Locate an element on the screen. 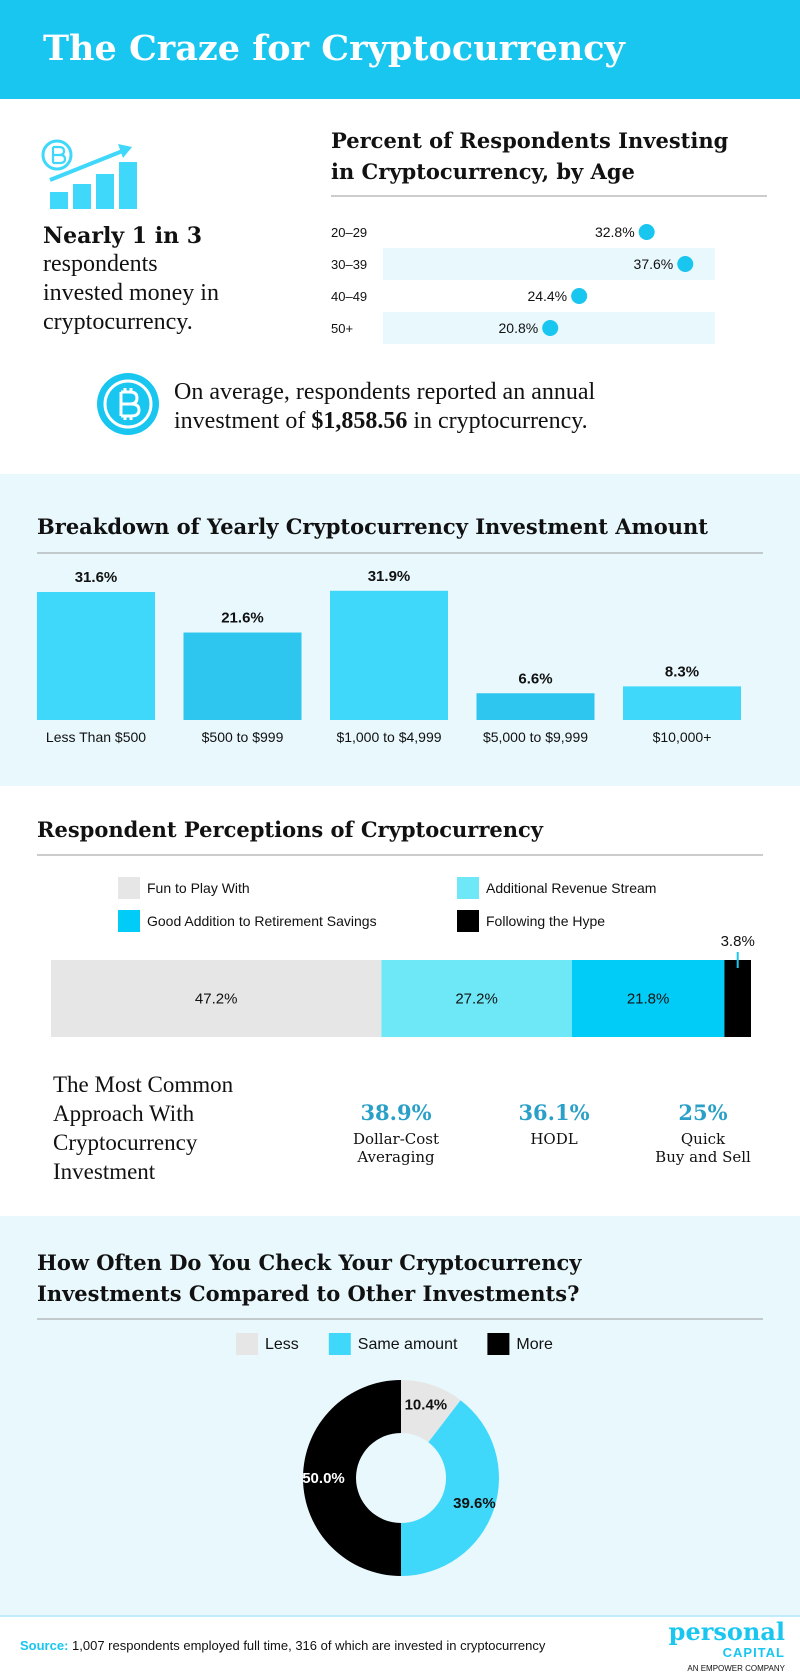  chart-title: in Cryptocurrency, by Age is located at coordinates (483, 171).